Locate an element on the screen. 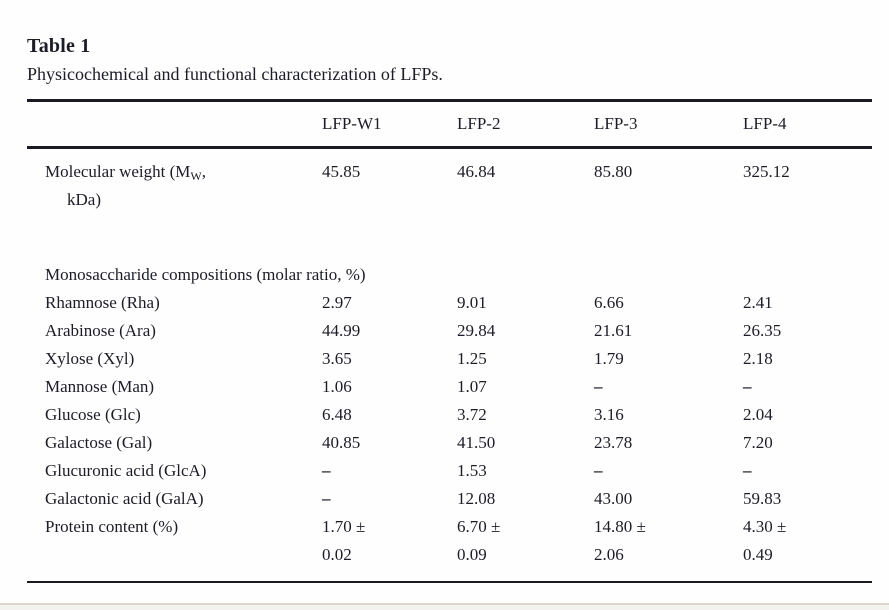  table-row: Mannose (Man) 1.06 1.07 – – is located at coordinates (449, 387).